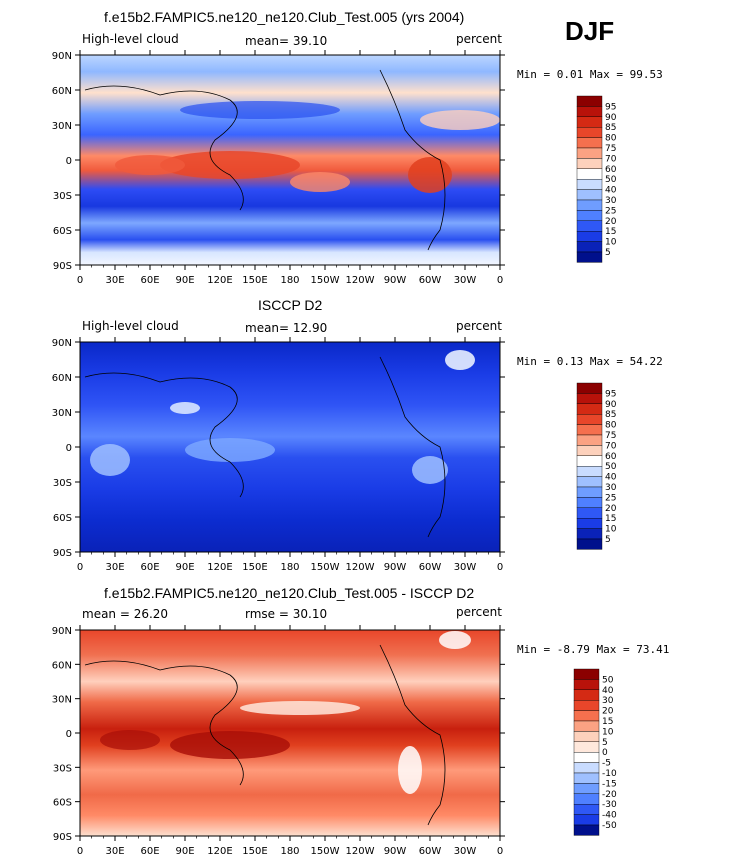  Describe the element at coordinates (62, 126) in the screenshot. I see `y-tick-label: 30N` at that location.